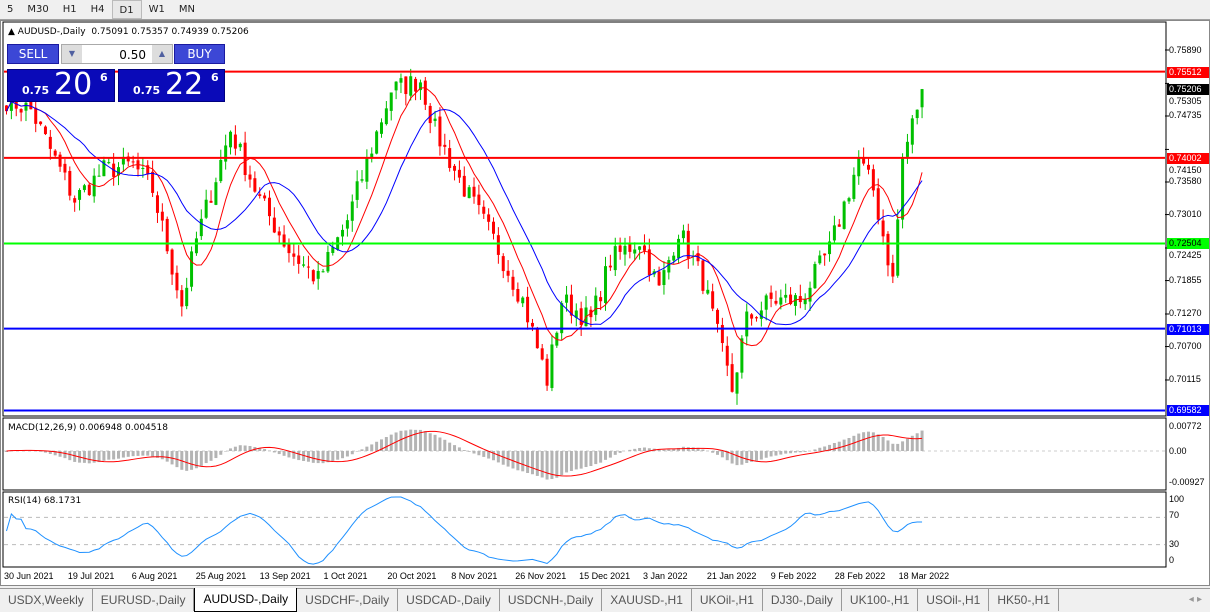  Describe the element at coordinates (97, 9) in the screenshot. I see `tf-h4: H4` at that location.